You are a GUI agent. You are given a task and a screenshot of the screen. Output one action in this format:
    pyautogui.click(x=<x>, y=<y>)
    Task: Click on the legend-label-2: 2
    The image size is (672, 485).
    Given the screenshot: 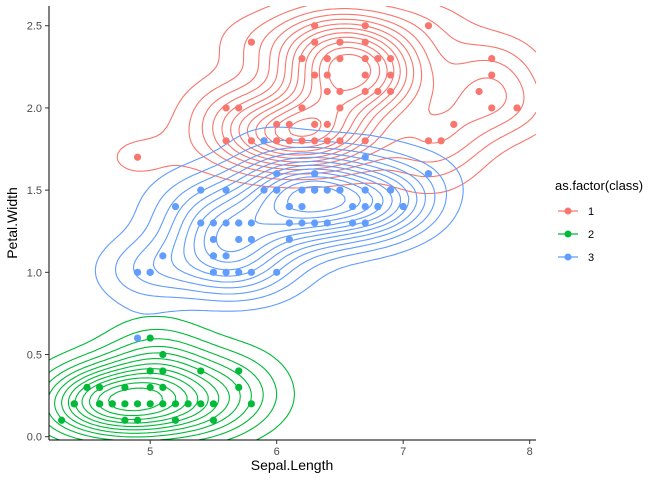 What is the action you would take?
    pyautogui.click(x=591, y=235)
    